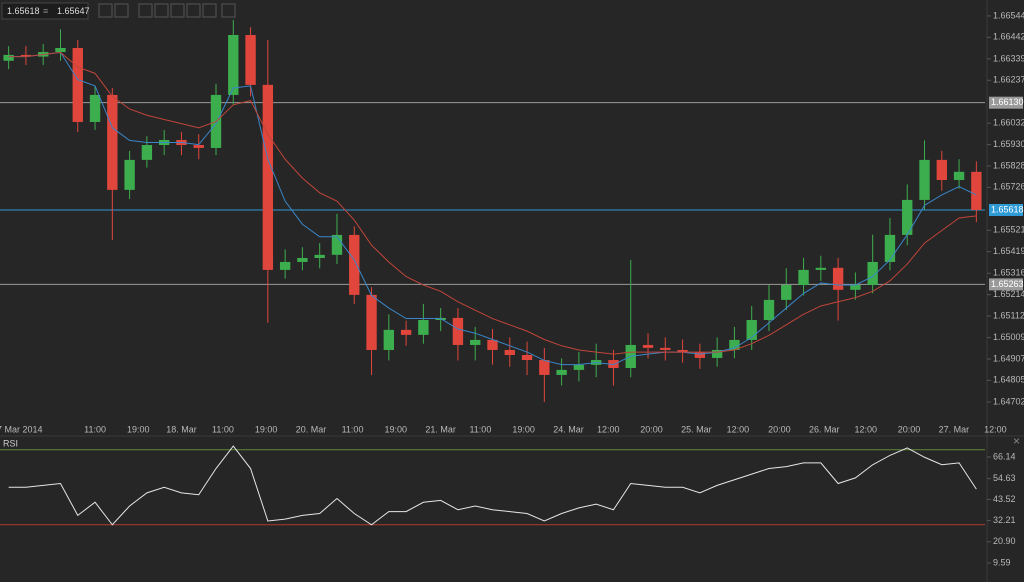  What do you see at coordinates (1008, 380) in the screenshot?
I see `y-tick-label: 1.64805` at bounding box center [1008, 380].